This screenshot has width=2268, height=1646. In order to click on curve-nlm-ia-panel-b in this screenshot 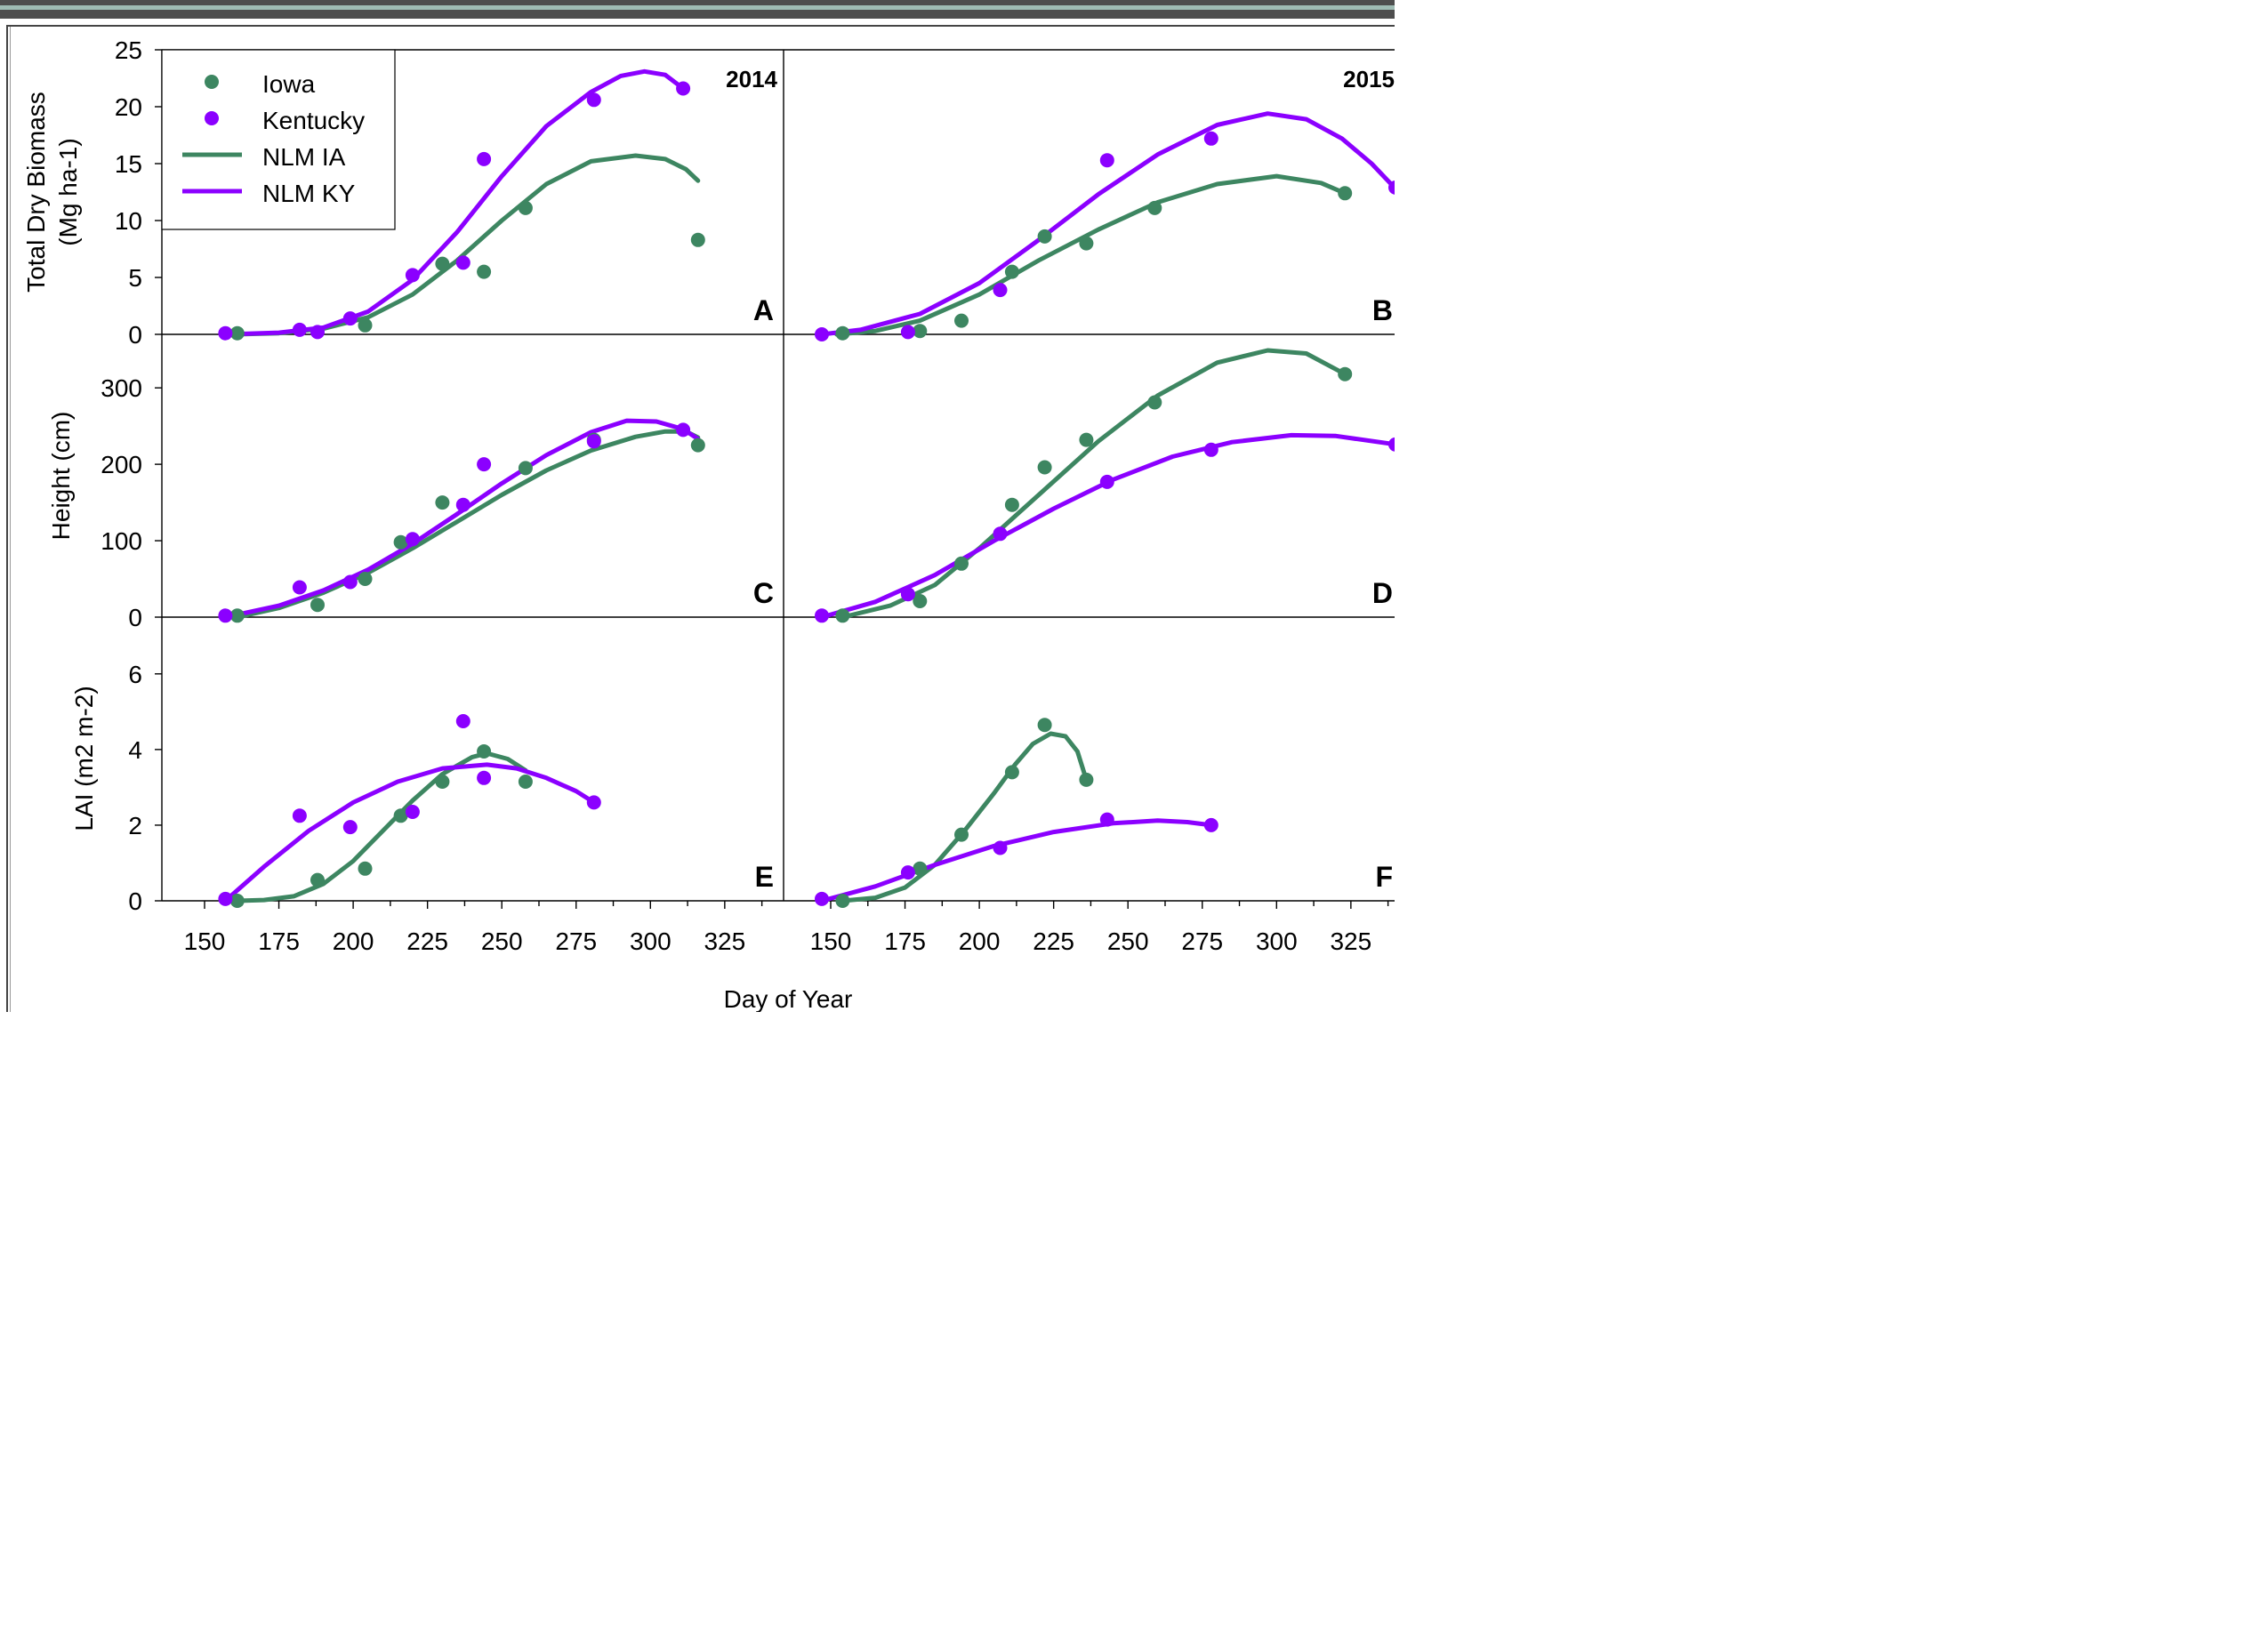, I will do `click(1090, 255)`.